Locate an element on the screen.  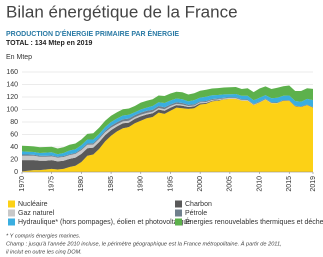
y-tick-label: 80 is located at coordinates (14, 122).